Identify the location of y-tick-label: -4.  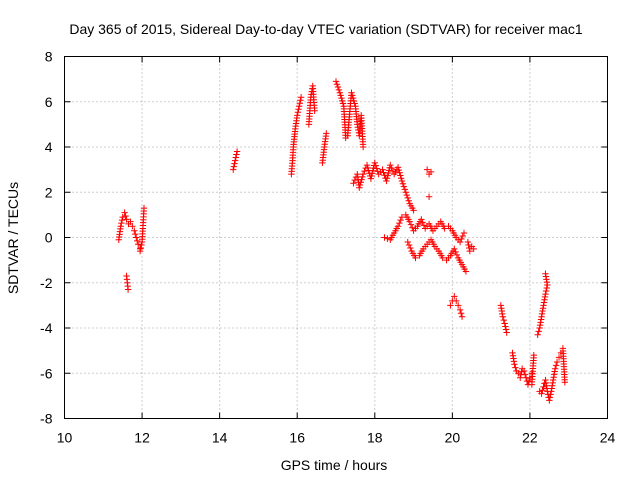
(46, 328).